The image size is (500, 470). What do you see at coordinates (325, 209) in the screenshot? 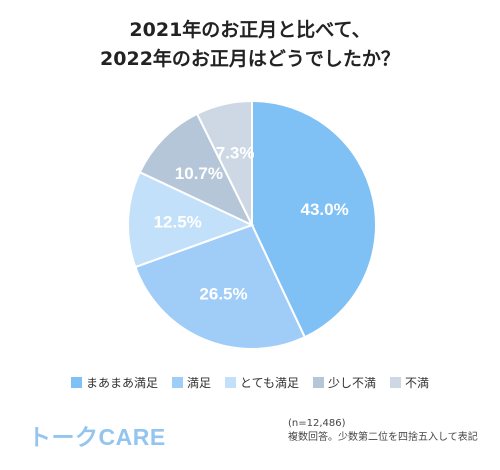
I see `pie-slice-label-1: 43.0%` at bounding box center [325, 209].